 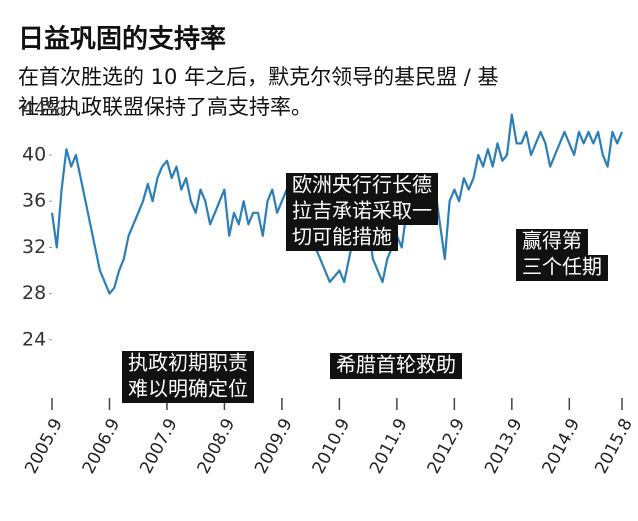 I want to click on chart-title: 日益巩固的支持率, so click(x=122, y=39).